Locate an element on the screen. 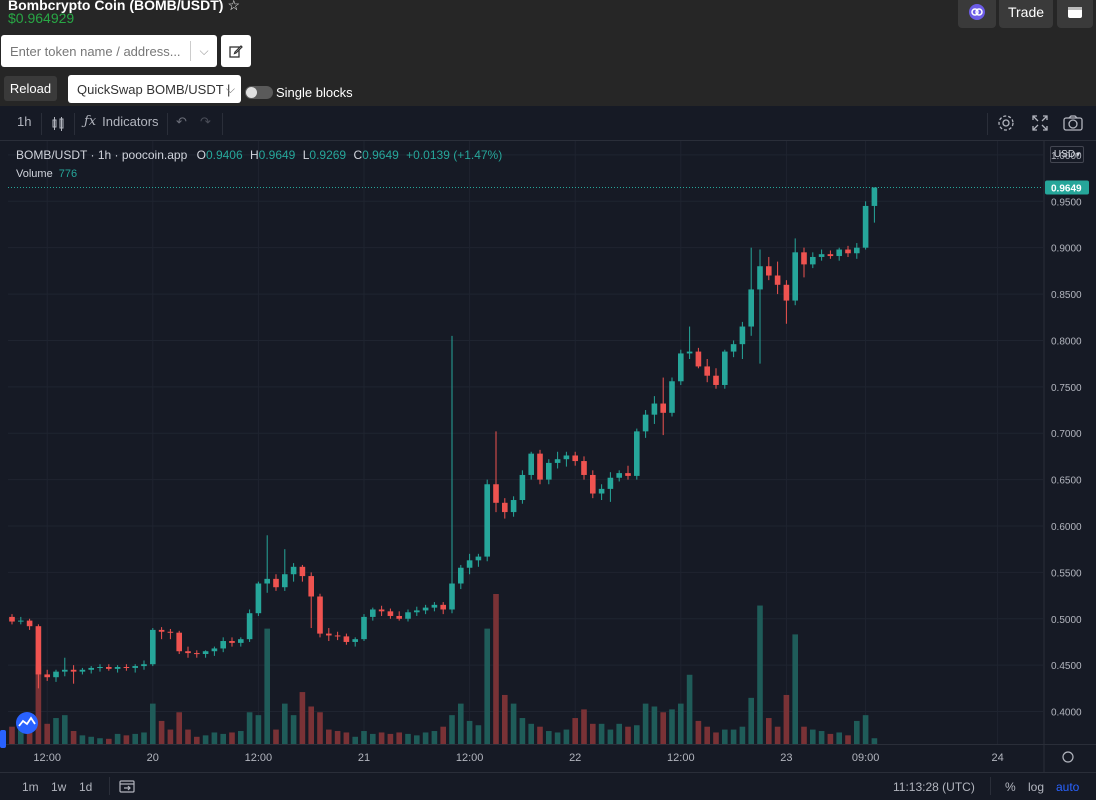 The width and height of the screenshot is (1096, 800). wallet-connect-button is located at coordinates (977, 14).